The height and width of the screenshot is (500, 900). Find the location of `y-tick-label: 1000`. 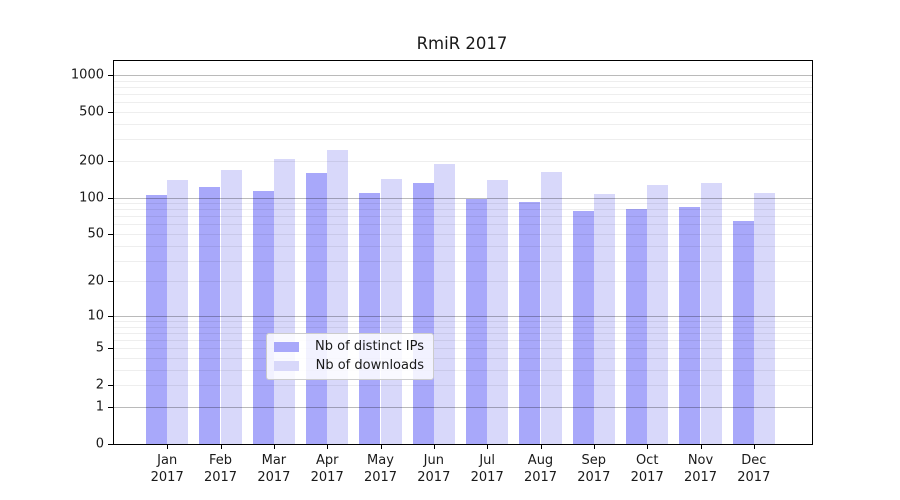

y-tick-label: 1000 is located at coordinates (87, 75).